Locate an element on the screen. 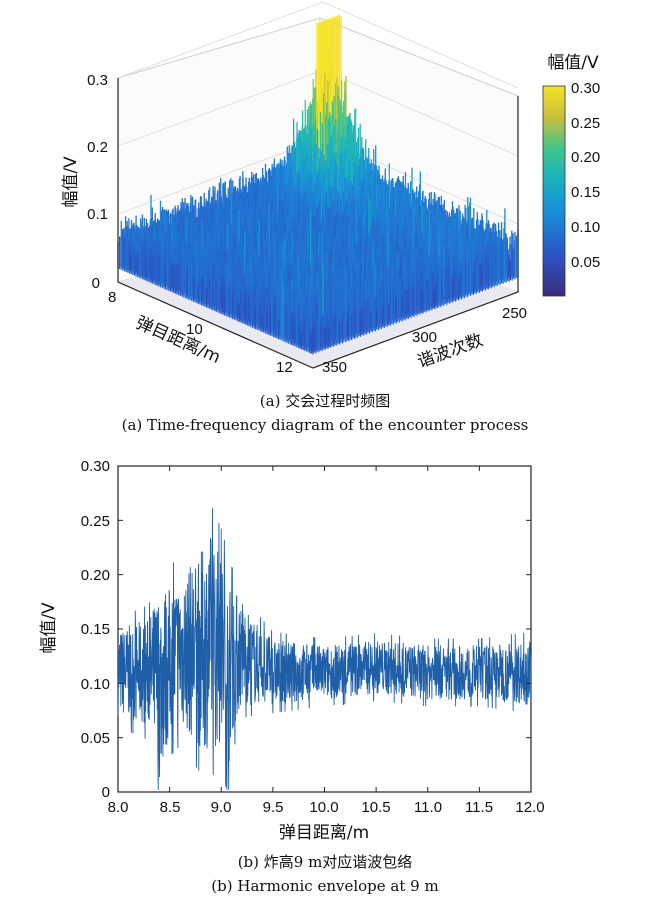 This screenshot has width=650, height=905. grid-line is located at coordinates (318, 45).